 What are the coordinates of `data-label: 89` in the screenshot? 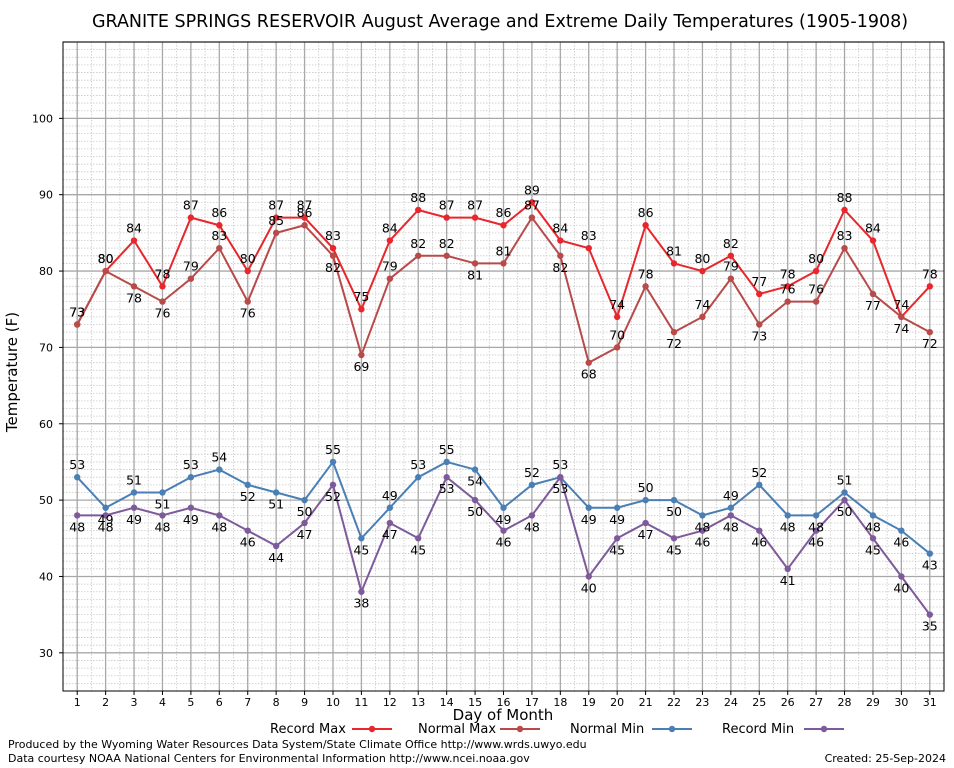 It's located at (532, 189).